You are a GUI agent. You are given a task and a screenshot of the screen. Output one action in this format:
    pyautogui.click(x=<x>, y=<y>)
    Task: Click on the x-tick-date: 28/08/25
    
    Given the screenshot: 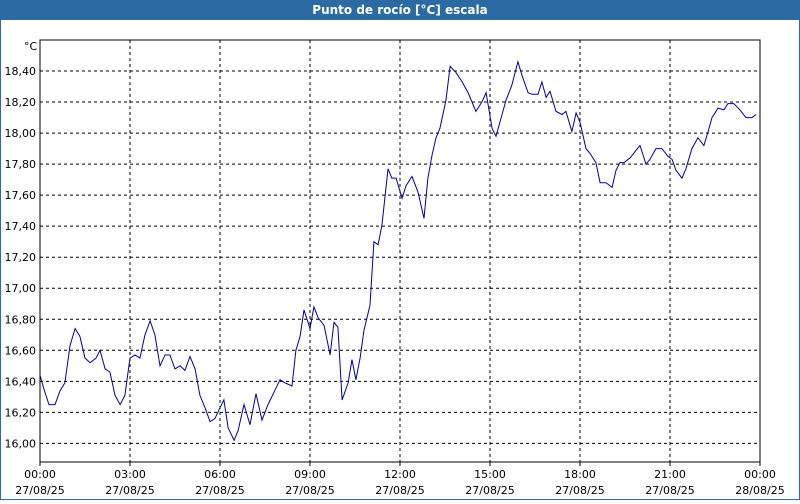 What is the action you would take?
    pyautogui.click(x=759, y=490)
    